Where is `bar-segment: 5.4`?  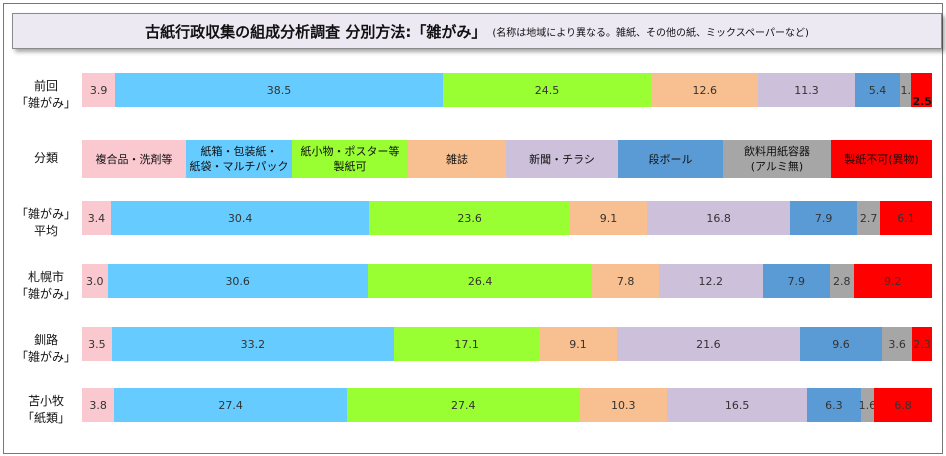 bar-segment: 5.4 is located at coordinates (877, 90).